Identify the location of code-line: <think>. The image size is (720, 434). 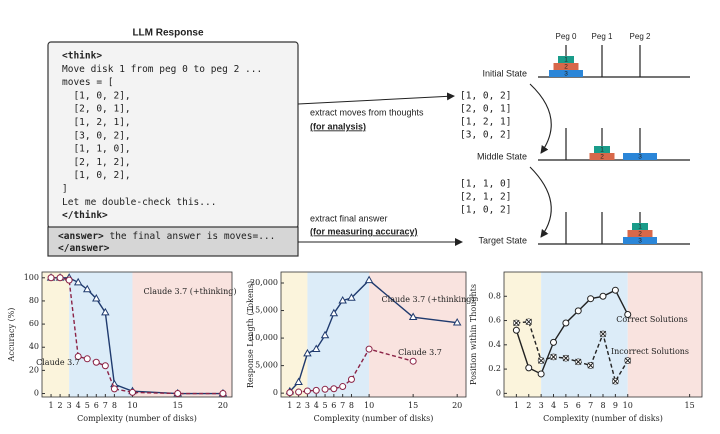
(82, 56).